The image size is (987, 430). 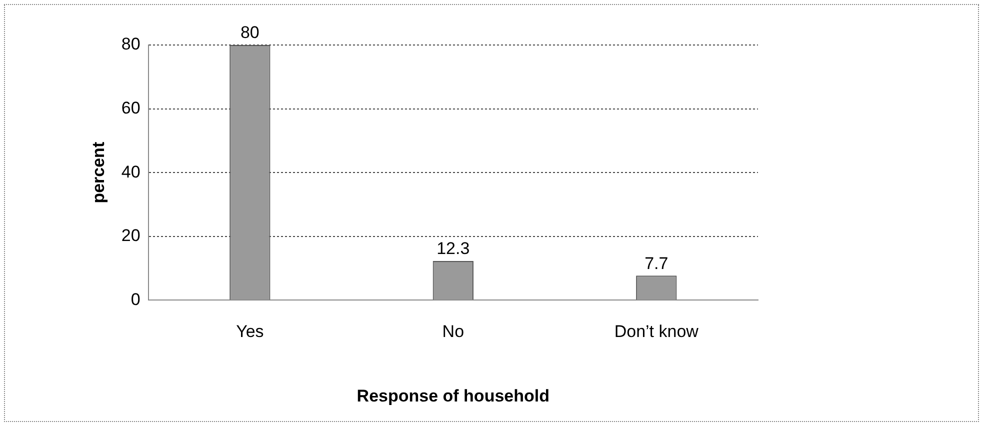 What do you see at coordinates (250, 332) in the screenshot?
I see `x-tick-label: Yes` at bounding box center [250, 332].